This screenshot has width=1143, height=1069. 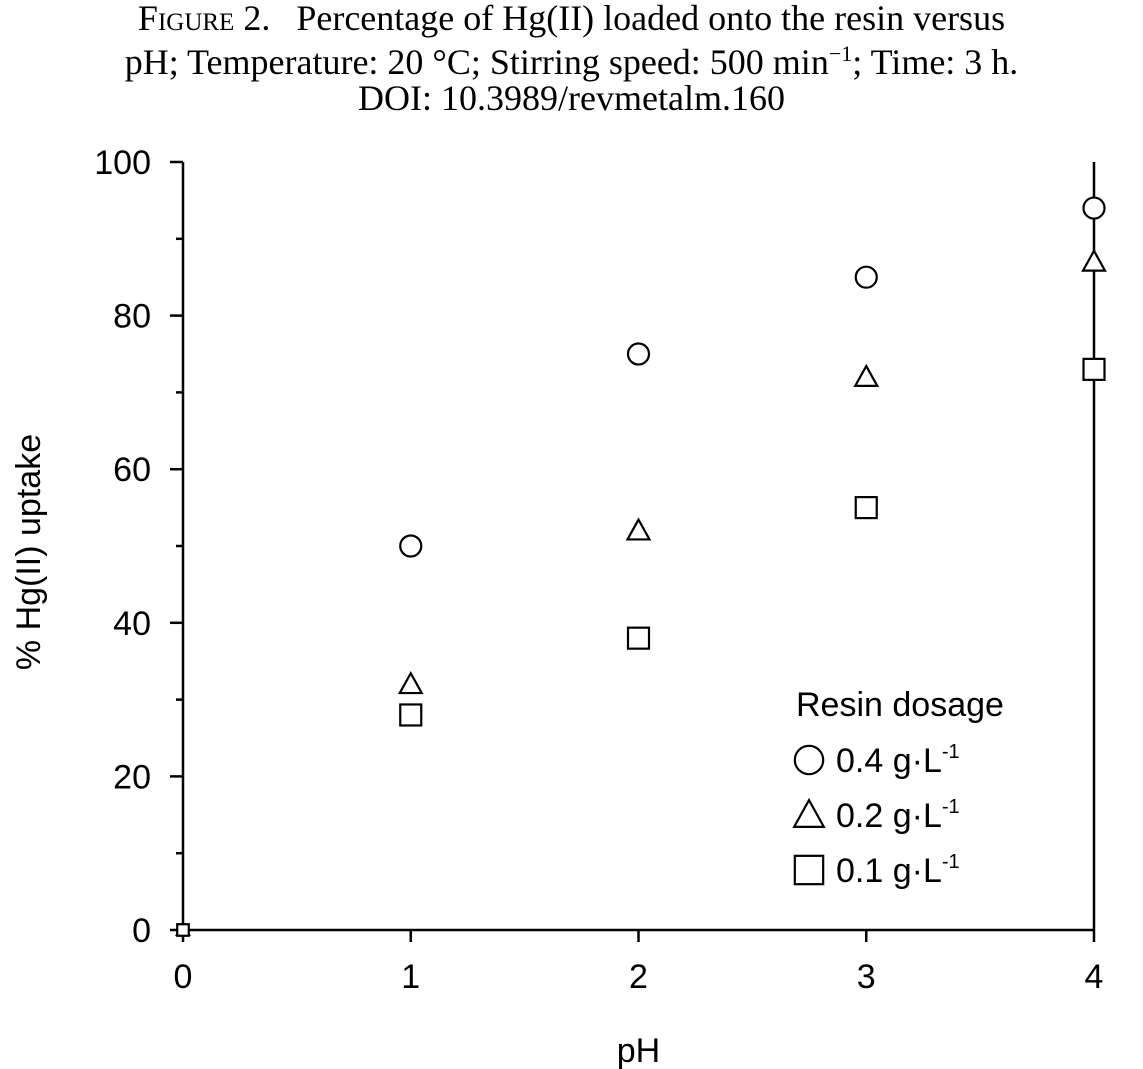 What do you see at coordinates (410, 977) in the screenshot?
I see `x-tick-label: 1` at bounding box center [410, 977].